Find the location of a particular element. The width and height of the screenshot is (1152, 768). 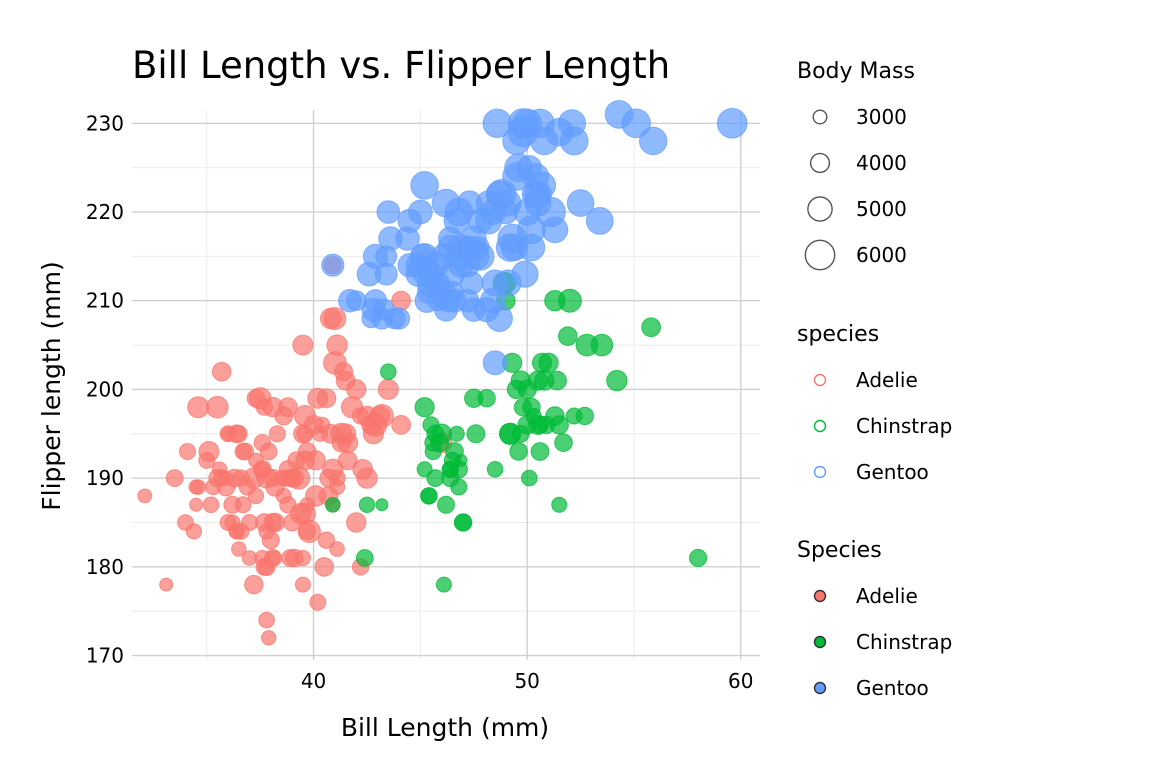

size-legend-label: 3000 is located at coordinates (881, 117).